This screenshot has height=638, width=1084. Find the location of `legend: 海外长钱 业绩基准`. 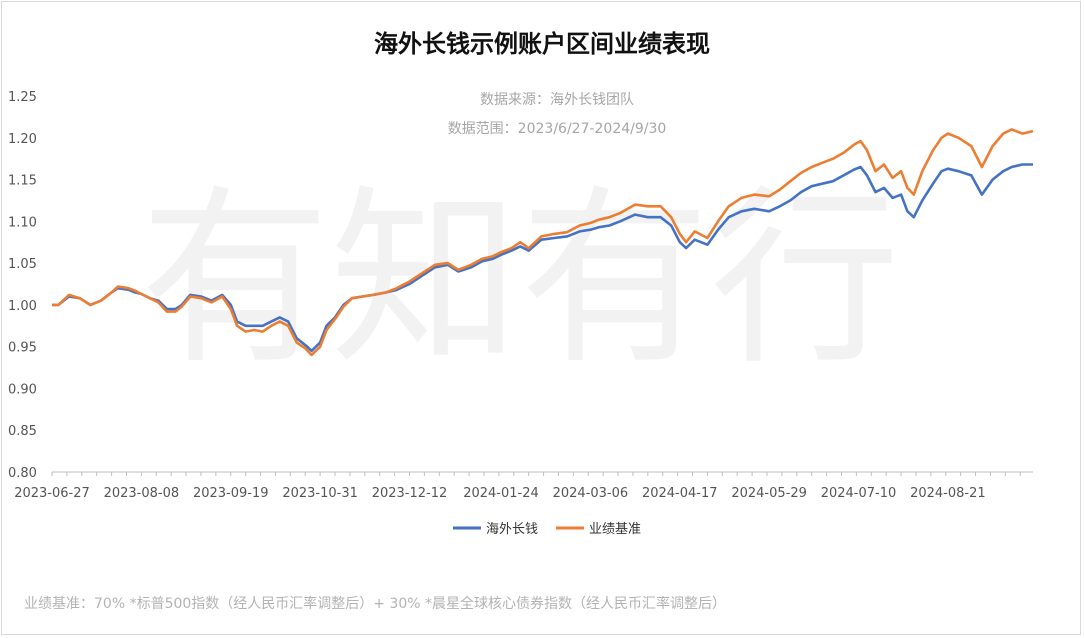

legend: 海外长钱 业绩基准 is located at coordinates (547, 529).